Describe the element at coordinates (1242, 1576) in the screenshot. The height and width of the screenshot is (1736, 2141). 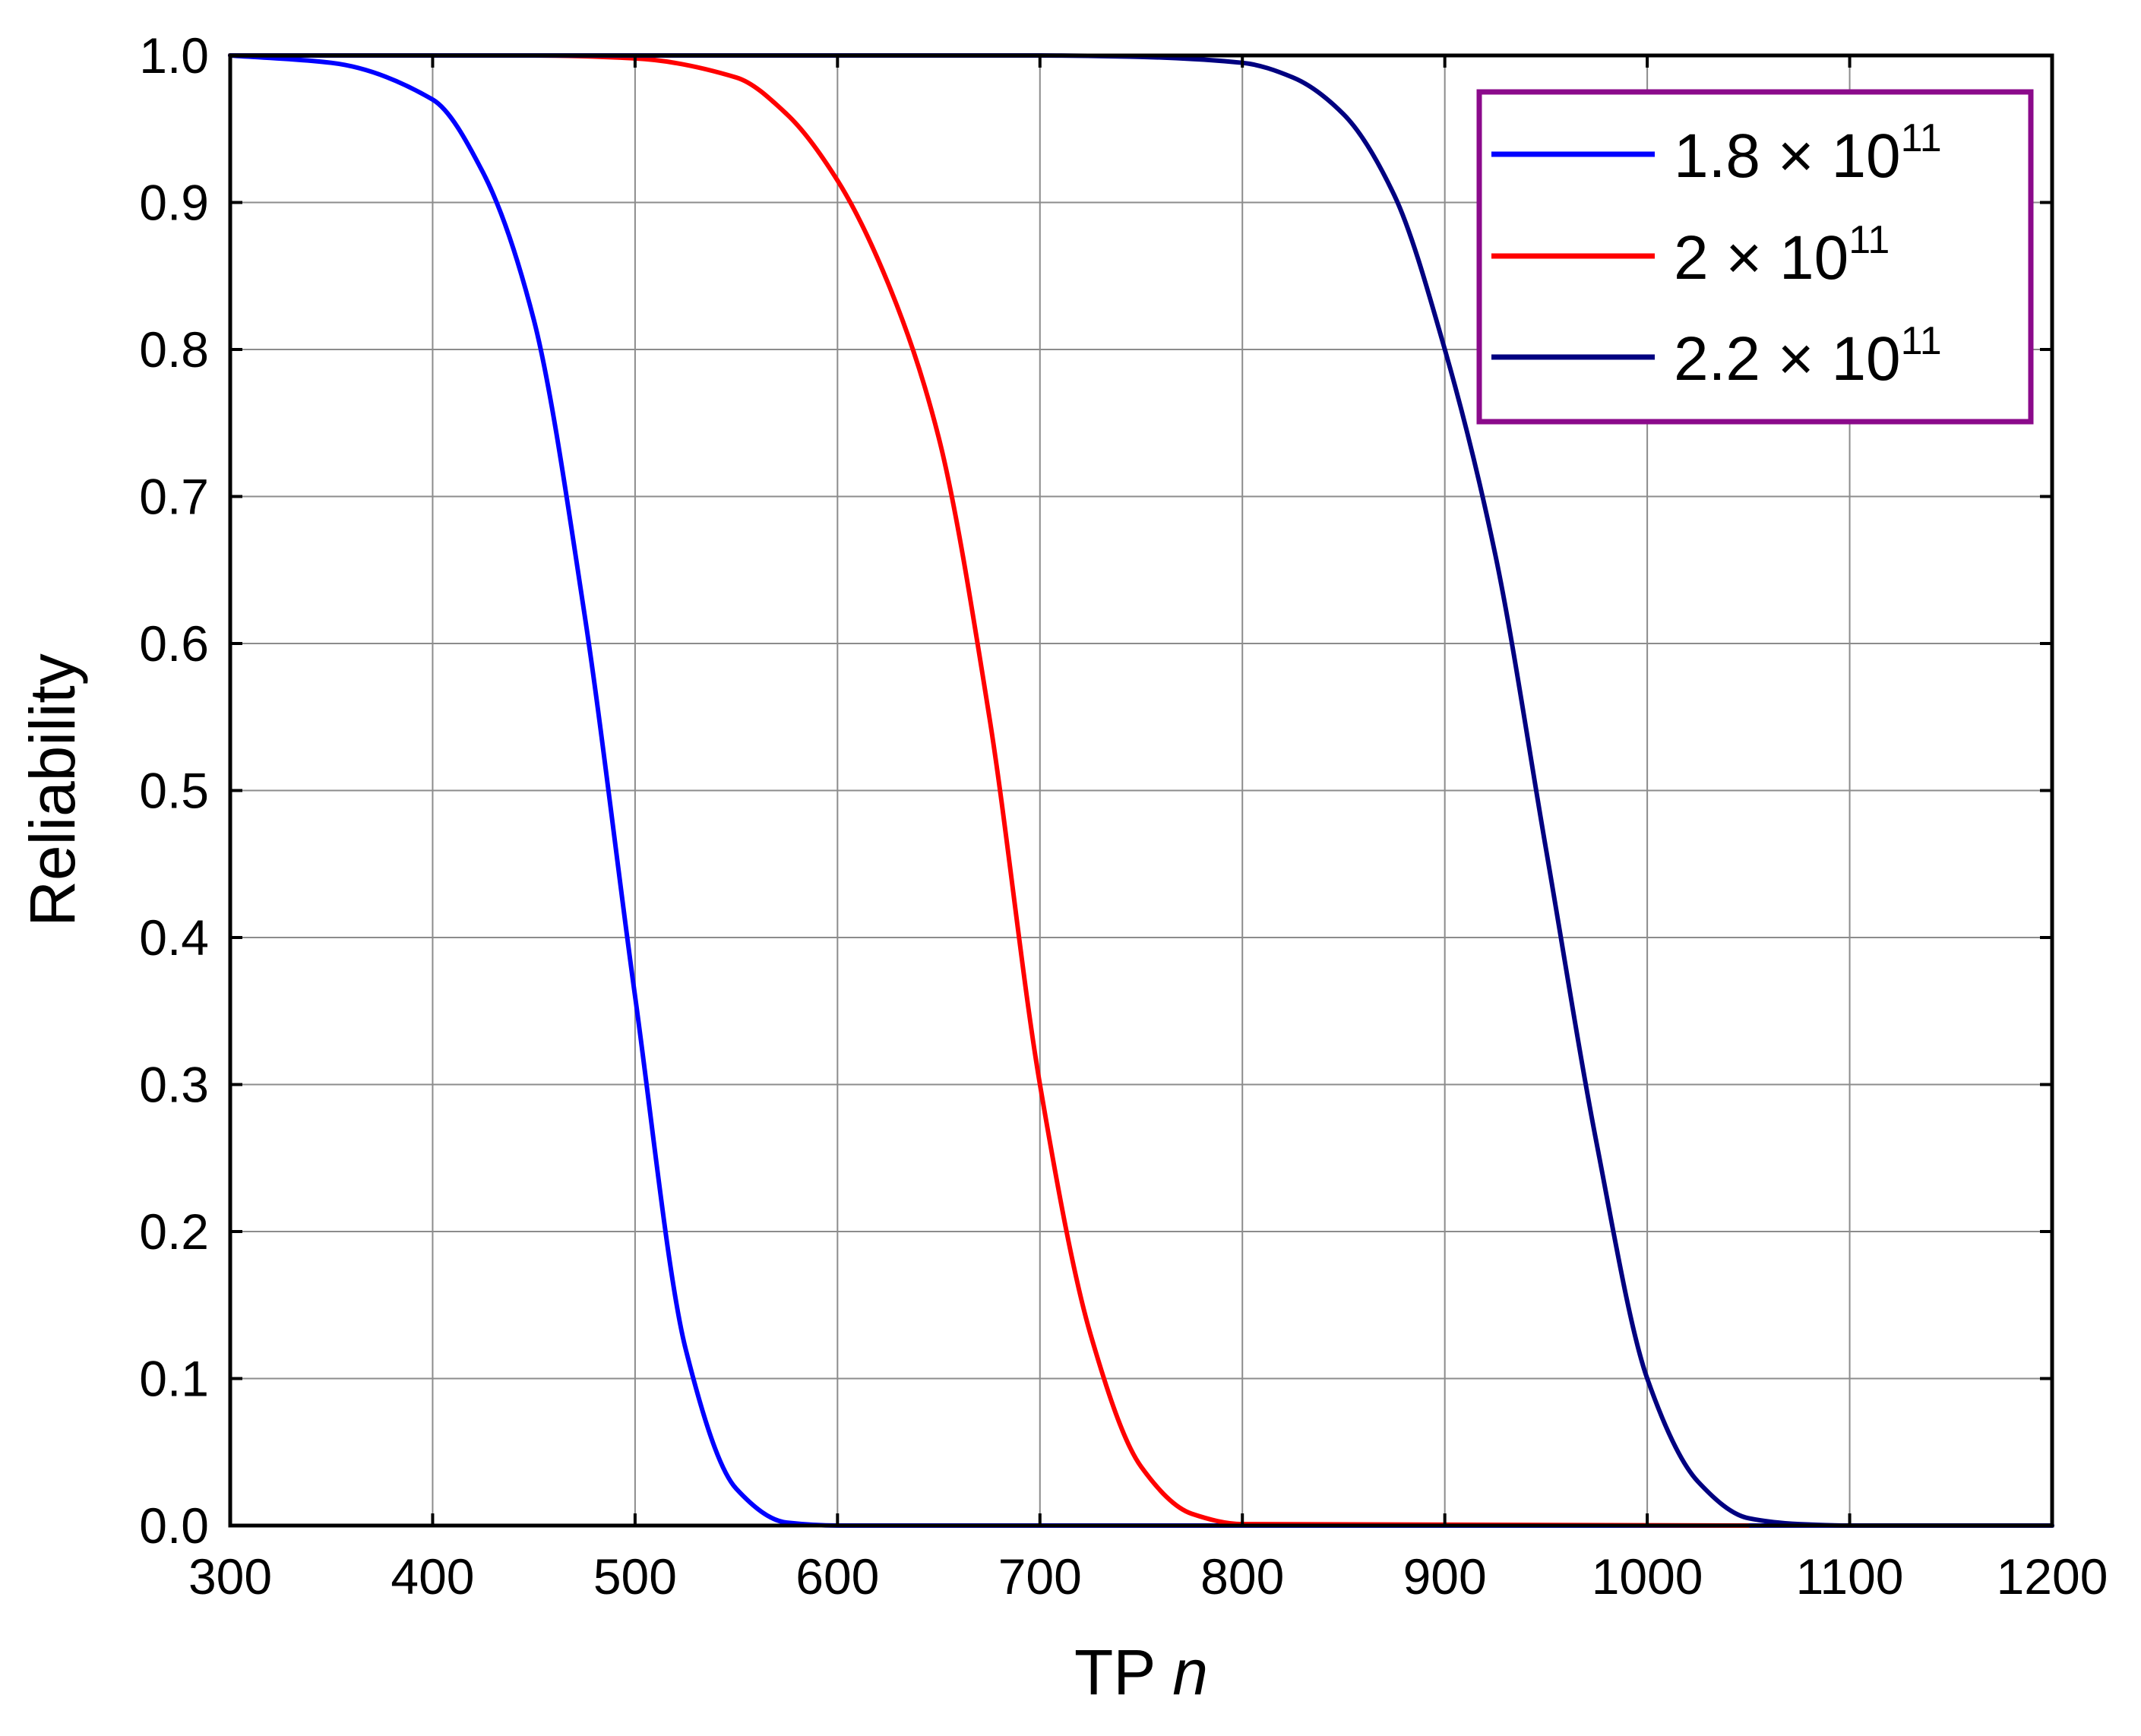
I see `x-tick-label: 800` at that location.